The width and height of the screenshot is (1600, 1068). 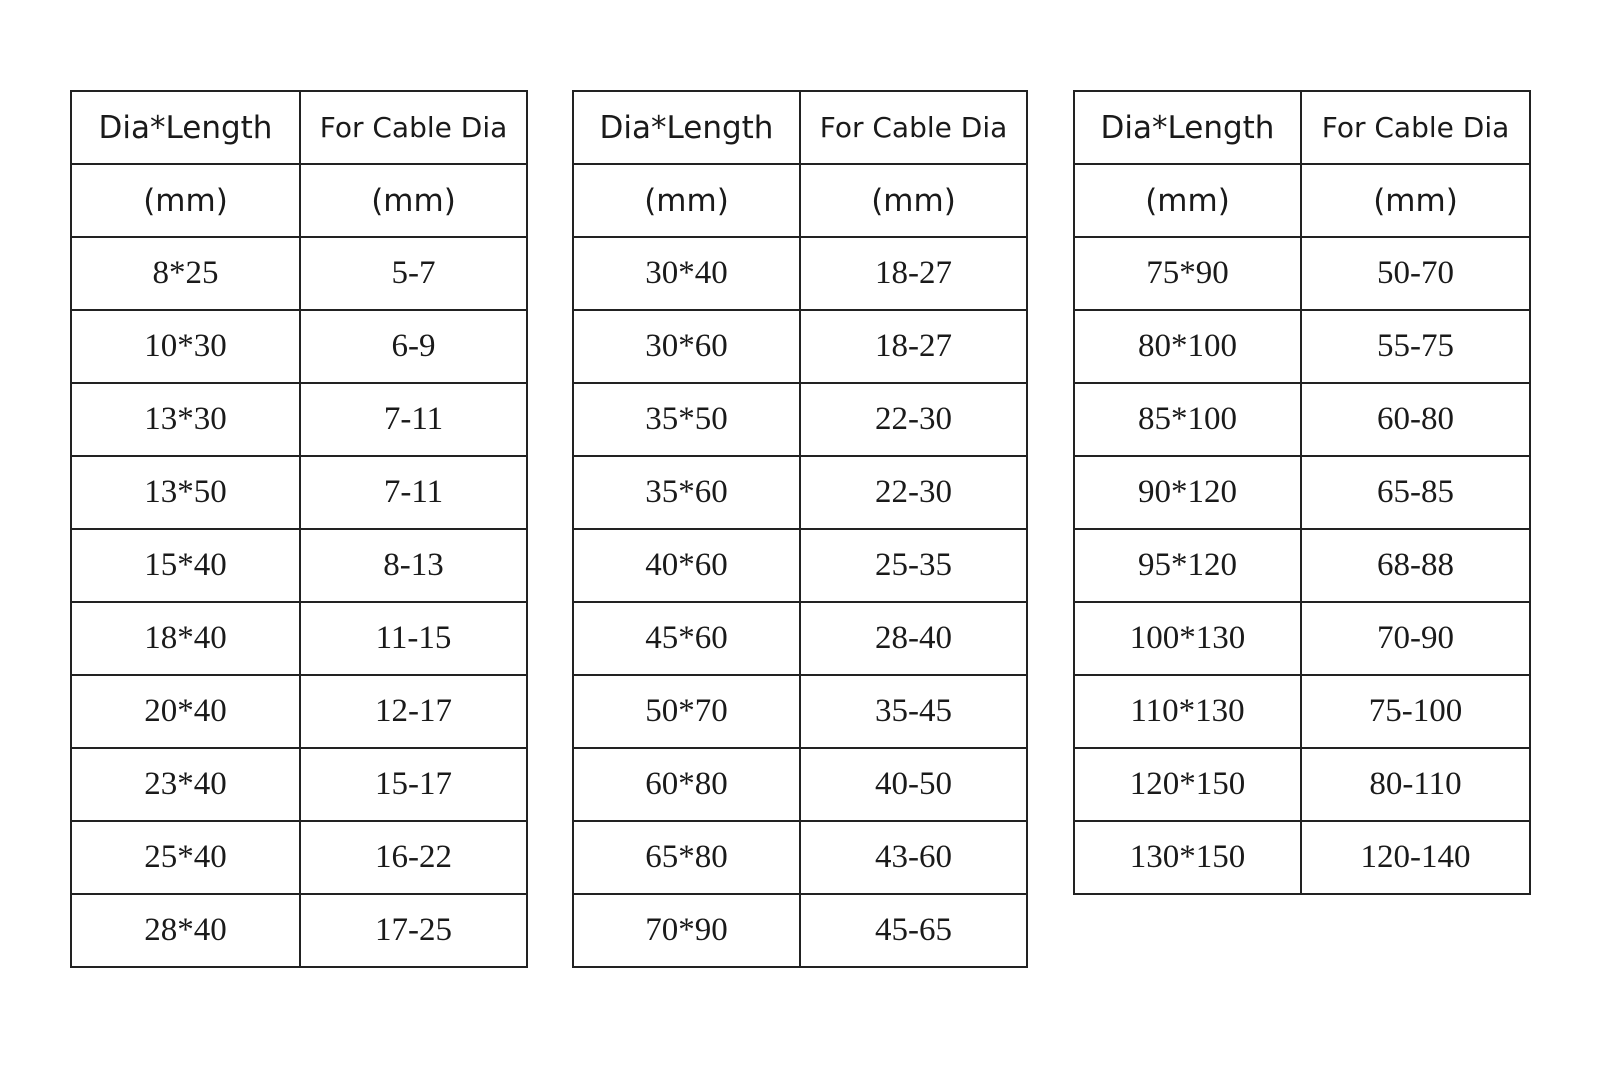 I want to click on data-cell: 40-50, so click(x=913, y=784).